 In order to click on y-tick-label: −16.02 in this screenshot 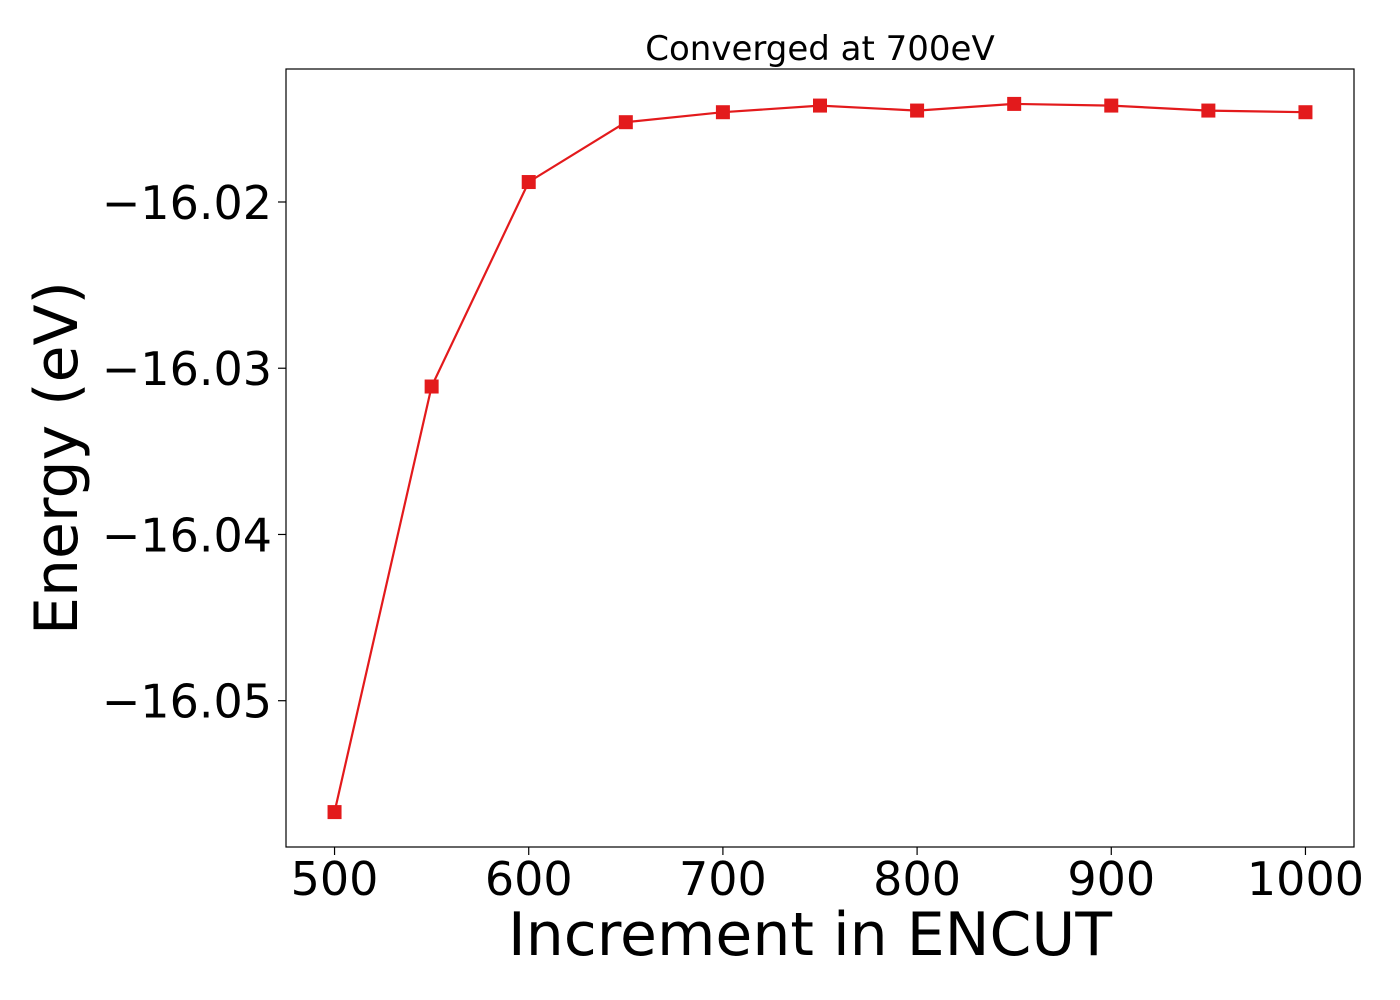, I will do `click(187, 203)`.